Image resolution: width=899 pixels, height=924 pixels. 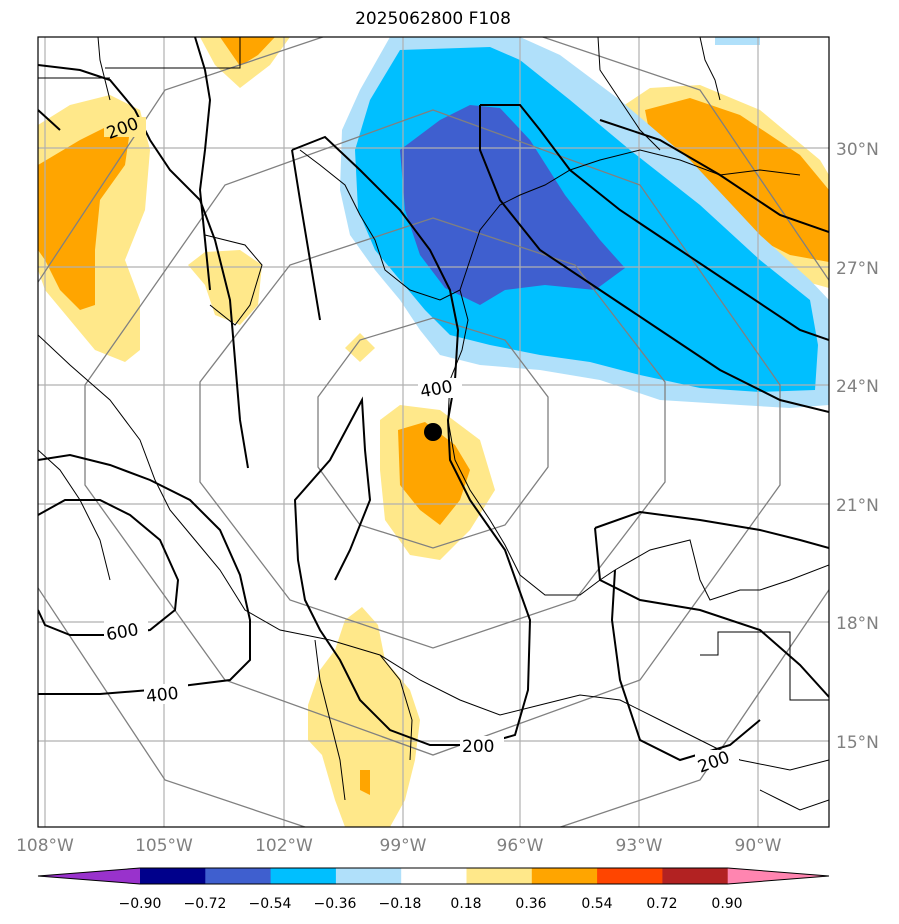 I want to click on colorbar-outline, so click(x=433, y=876).